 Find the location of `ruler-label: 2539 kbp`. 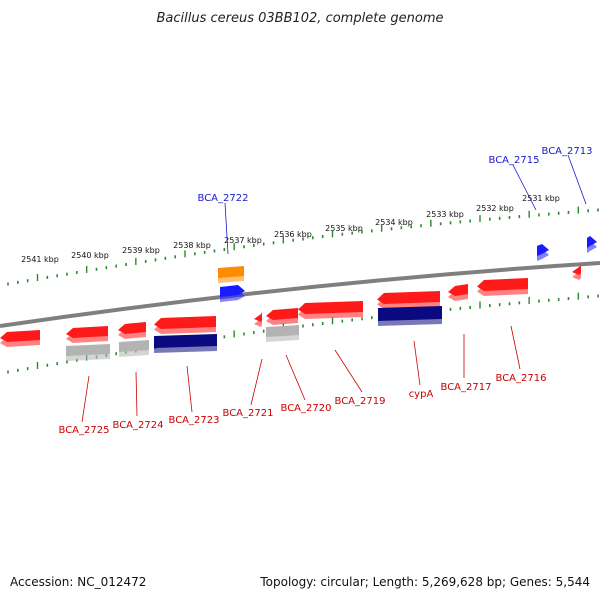

ruler-label: 2539 kbp is located at coordinates (141, 250).